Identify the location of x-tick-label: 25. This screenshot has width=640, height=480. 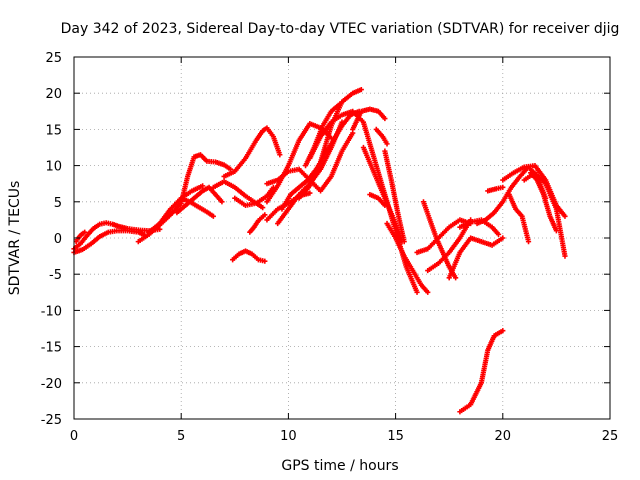
(610, 436).